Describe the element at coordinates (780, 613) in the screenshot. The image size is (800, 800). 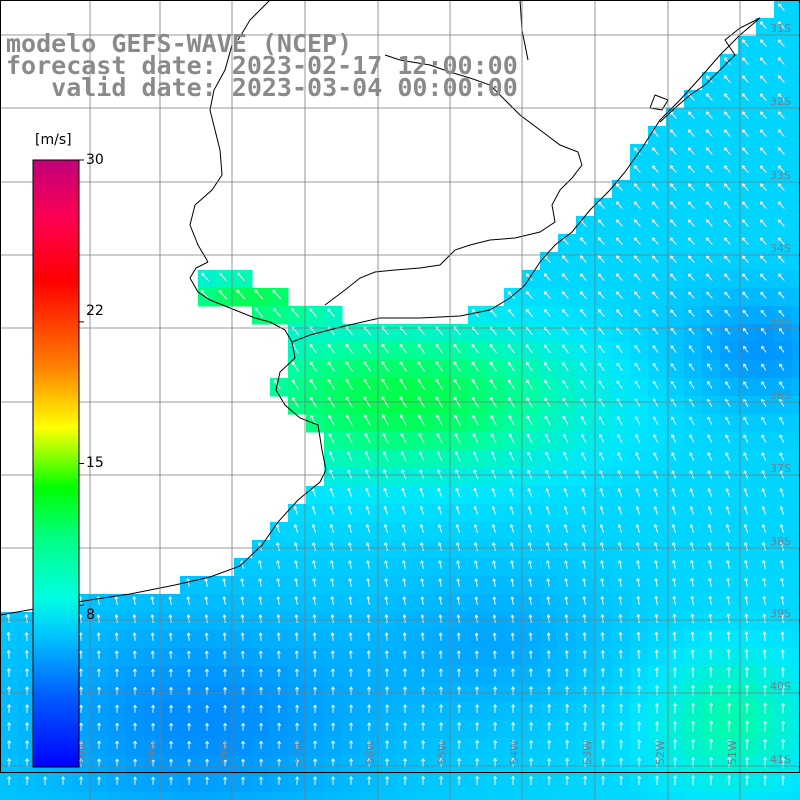
I see `latitude-label: 39S` at that location.